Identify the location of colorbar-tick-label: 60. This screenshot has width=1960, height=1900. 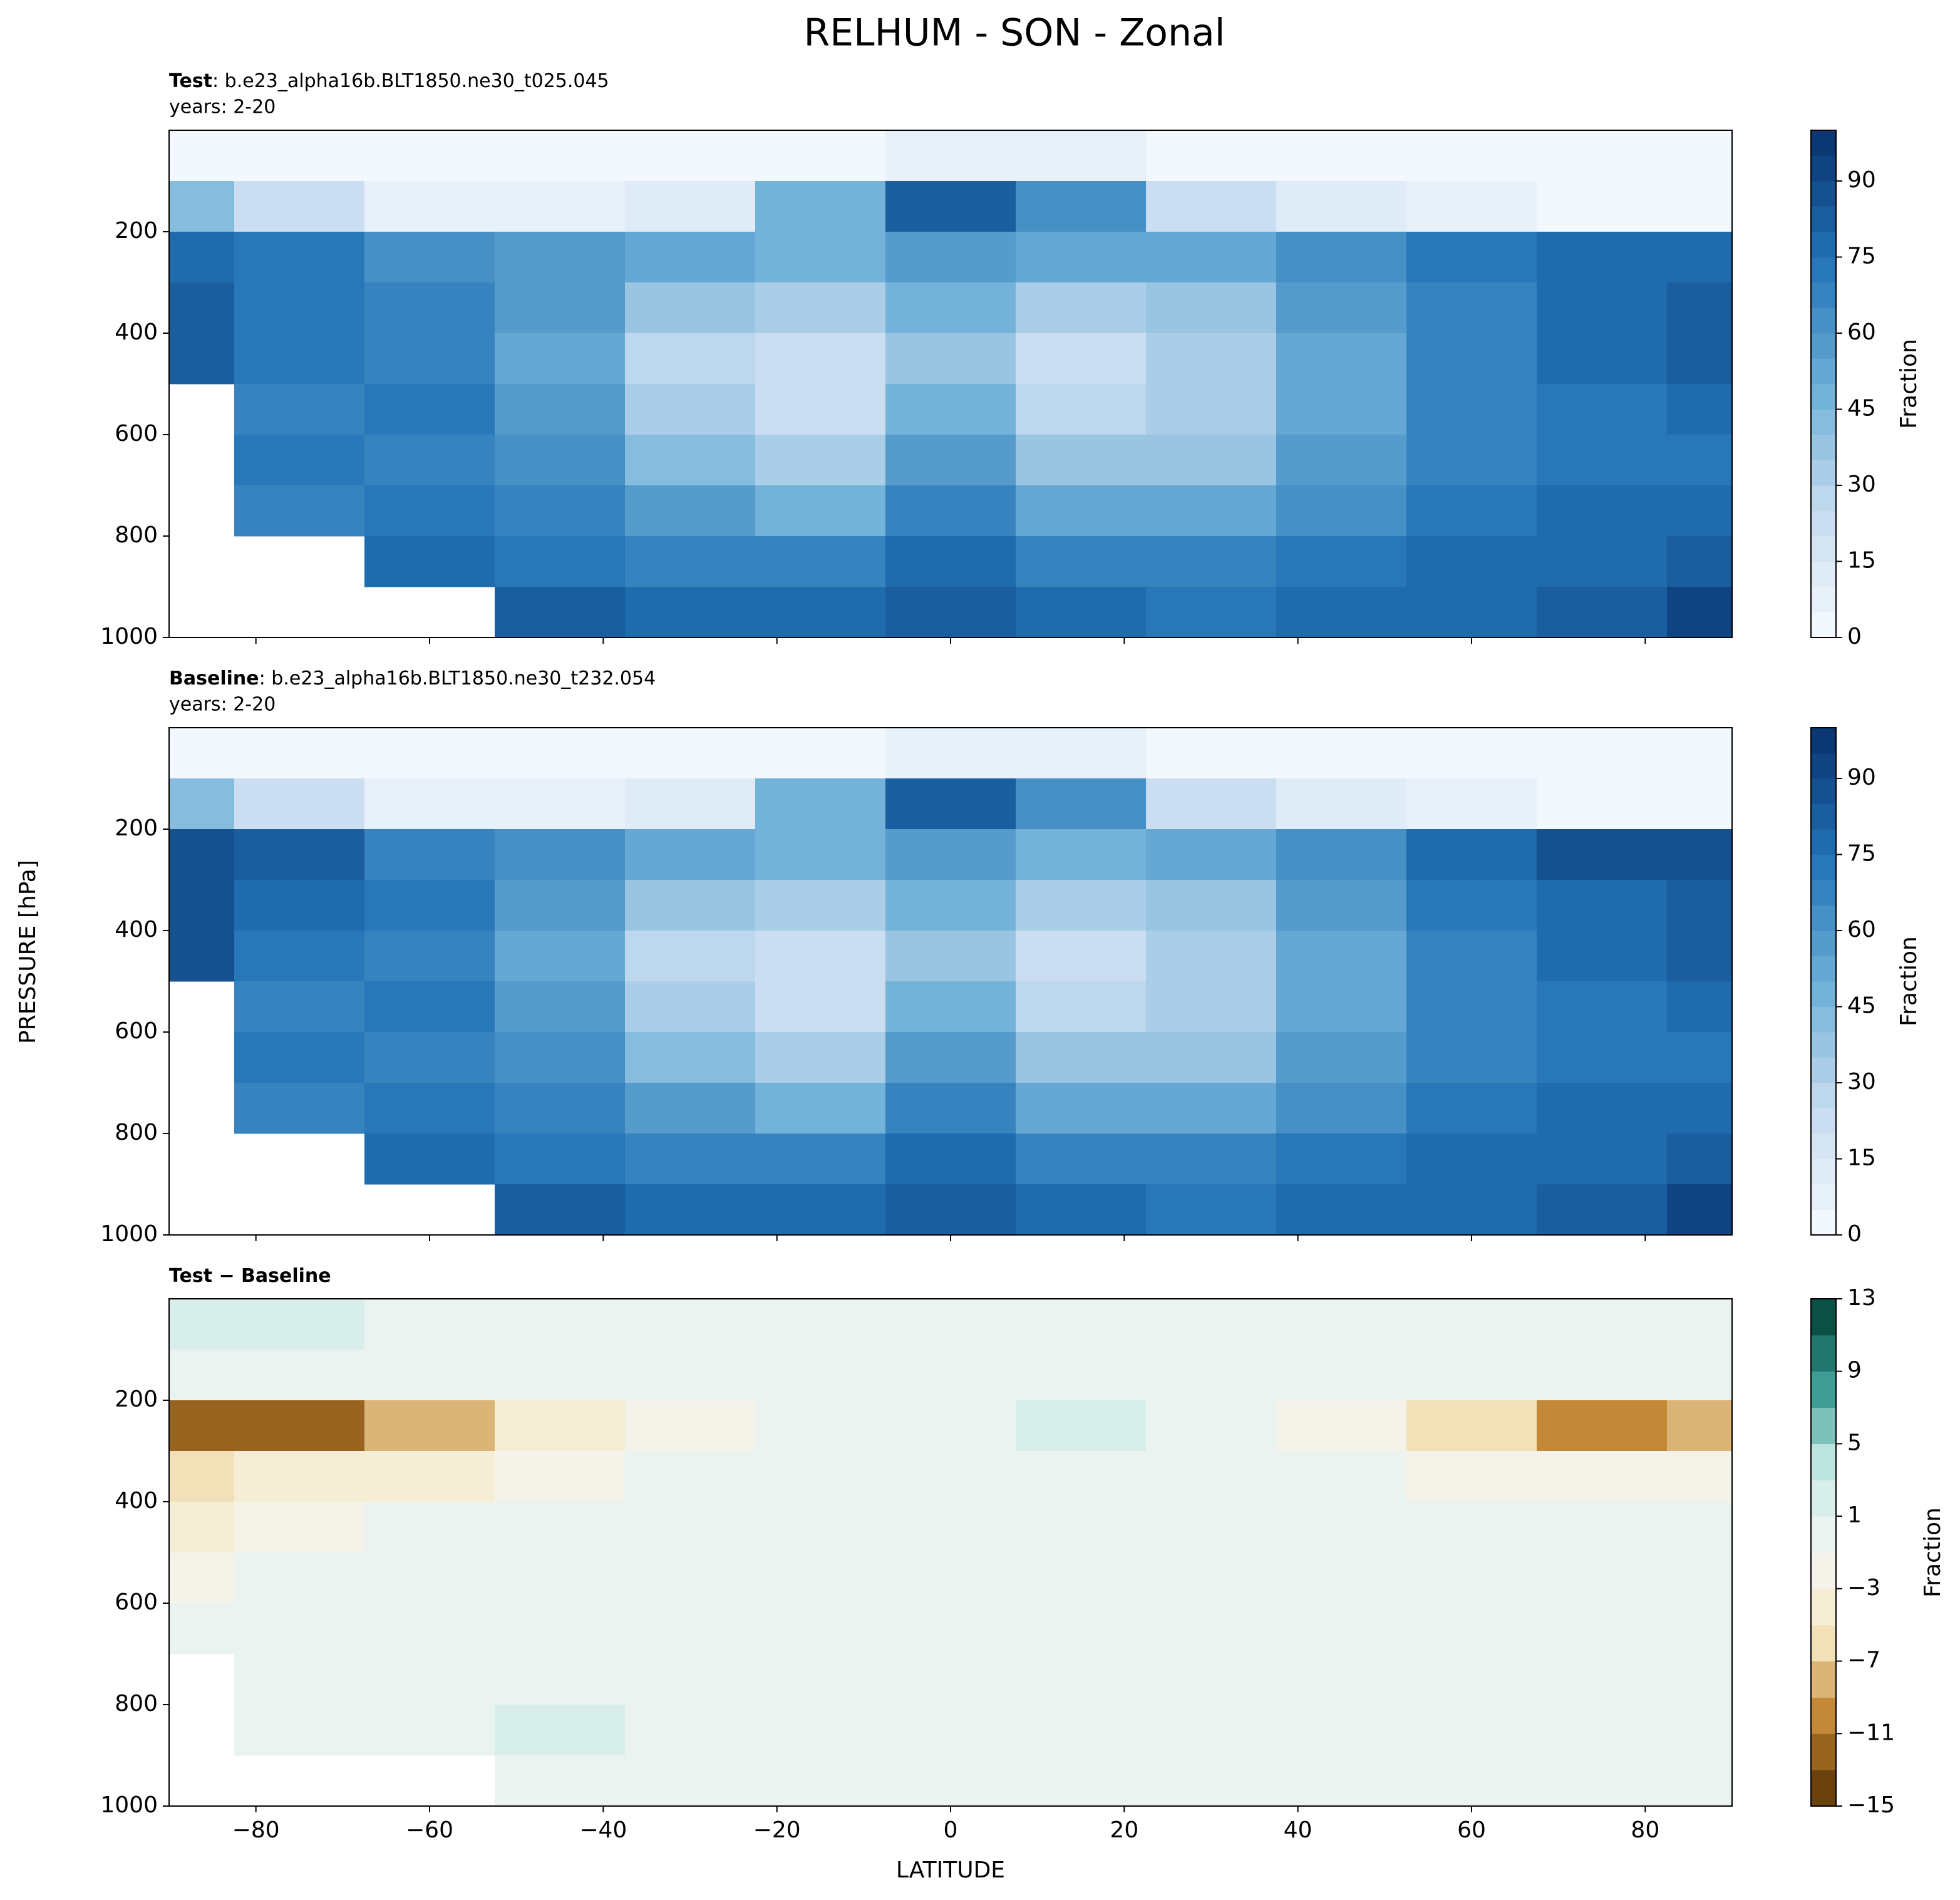
(1861, 929).